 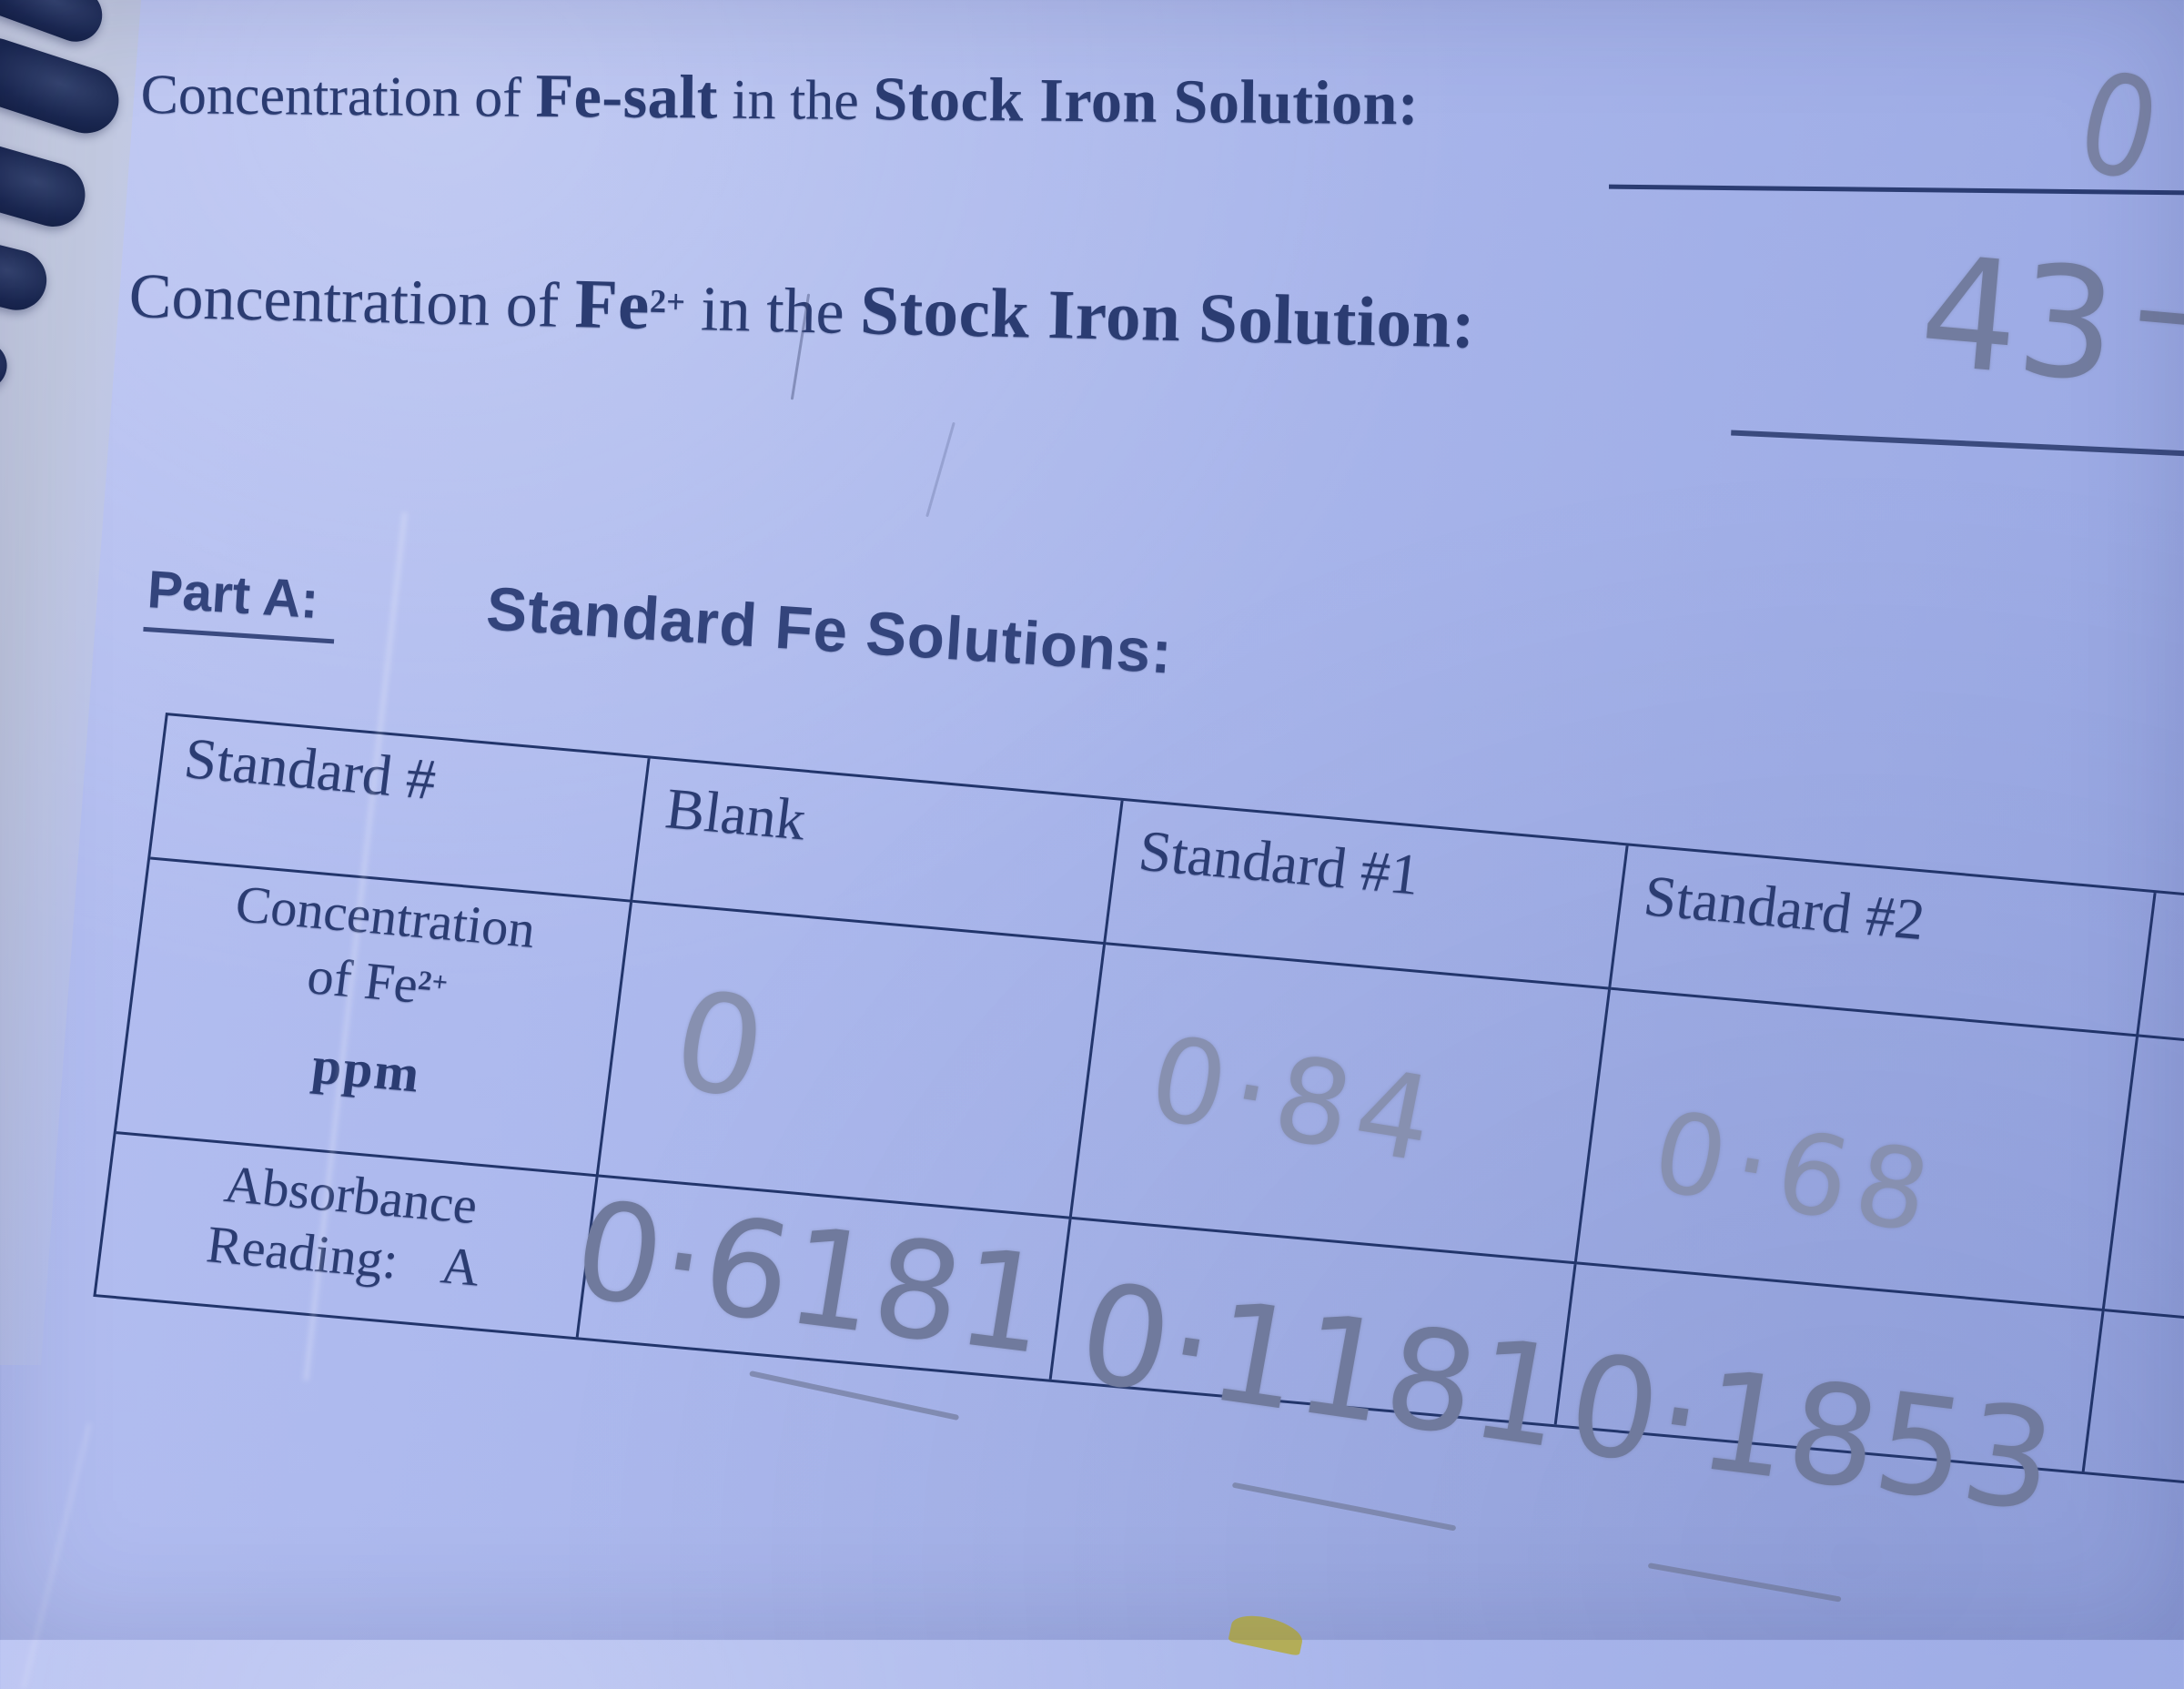 What do you see at coordinates (1267, 1633) in the screenshot?
I see `yellow-object-edge` at bounding box center [1267, 1633].